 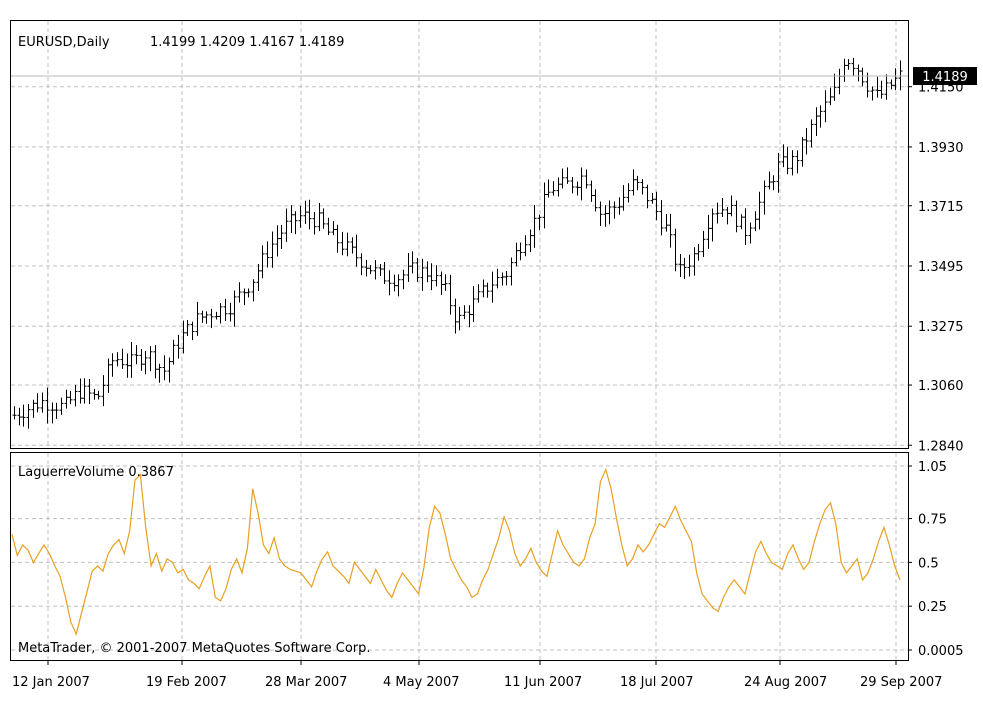 What do you see at coordinates (941, 148) in the screenshot?
I see `price-y-tick-label: 1.3930` at bounding box center [941, 148].